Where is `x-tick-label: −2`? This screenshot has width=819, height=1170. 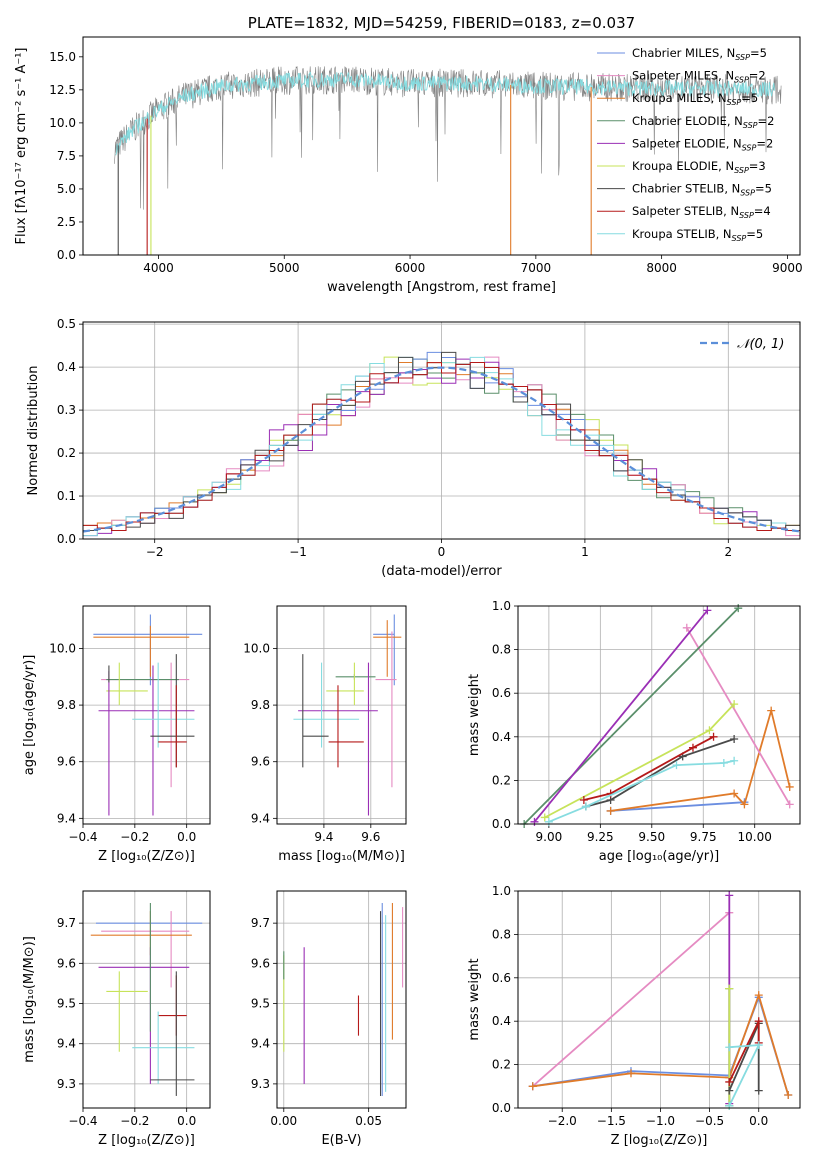
x-tick-label: −2 is located at coordinates (155, 552).